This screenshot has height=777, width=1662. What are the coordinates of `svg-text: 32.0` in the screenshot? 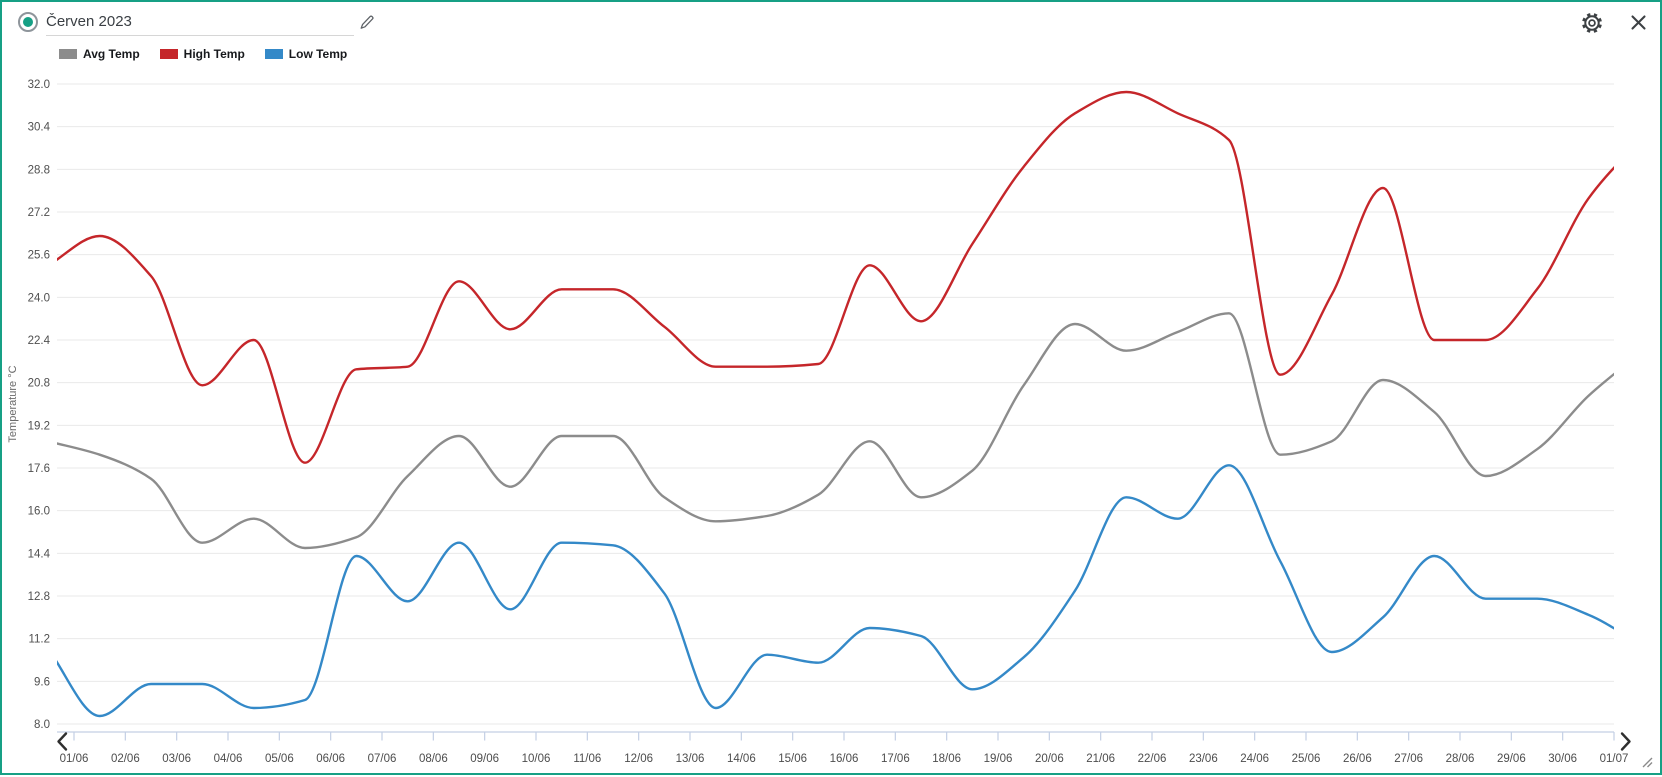 It's located at (39, 85).